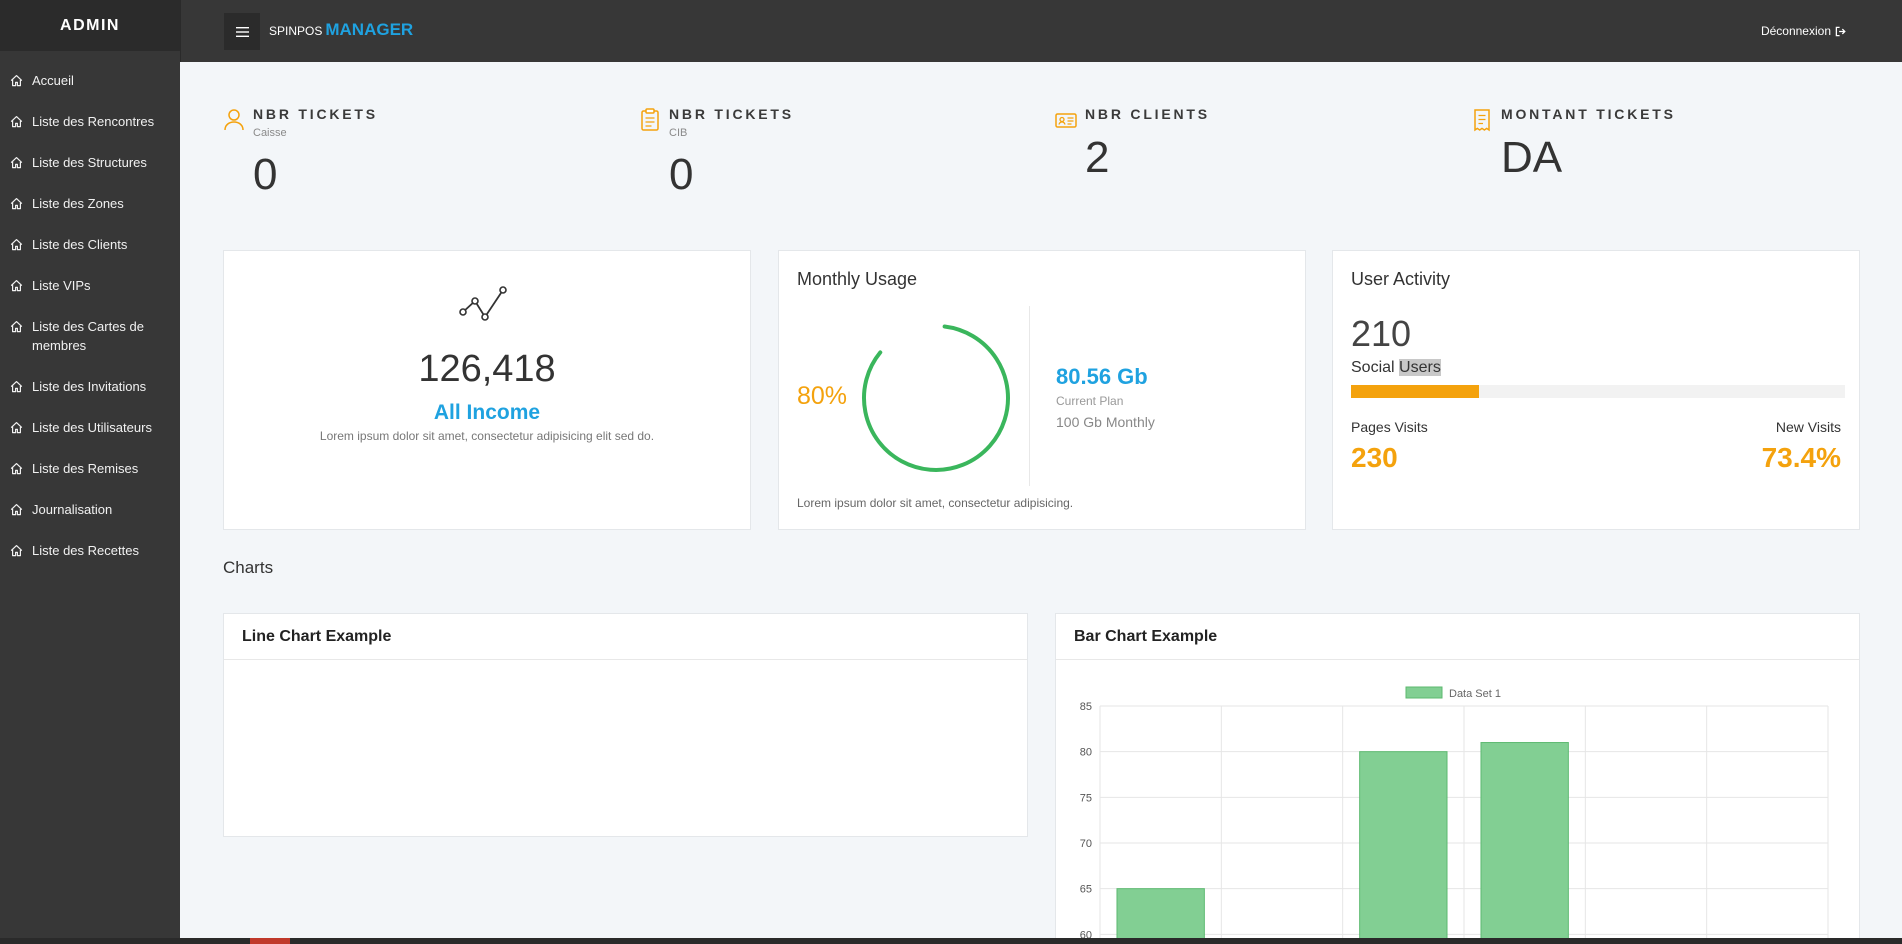 This screenshot has width=1902, height=944. I want to click on stat-value: 0, so click(265, 174).